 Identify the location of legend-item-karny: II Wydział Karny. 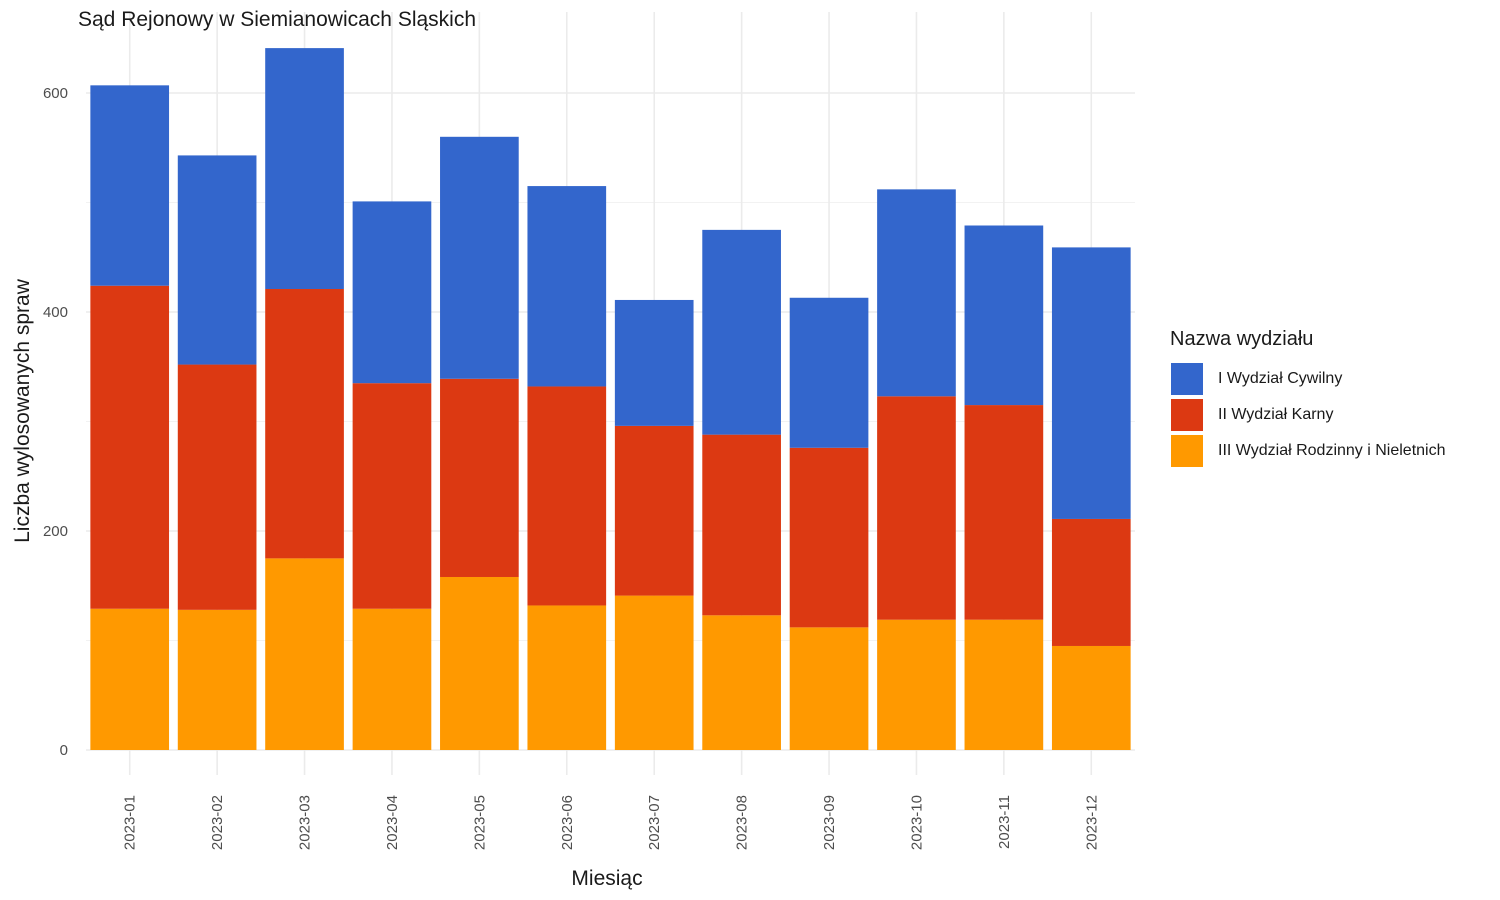
(1308, 415).